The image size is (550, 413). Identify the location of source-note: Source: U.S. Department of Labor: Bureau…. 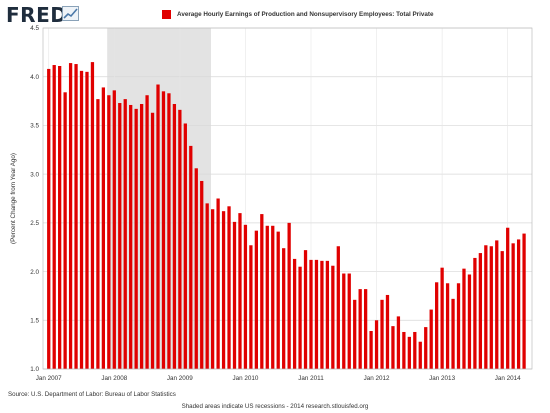
(92, 394).